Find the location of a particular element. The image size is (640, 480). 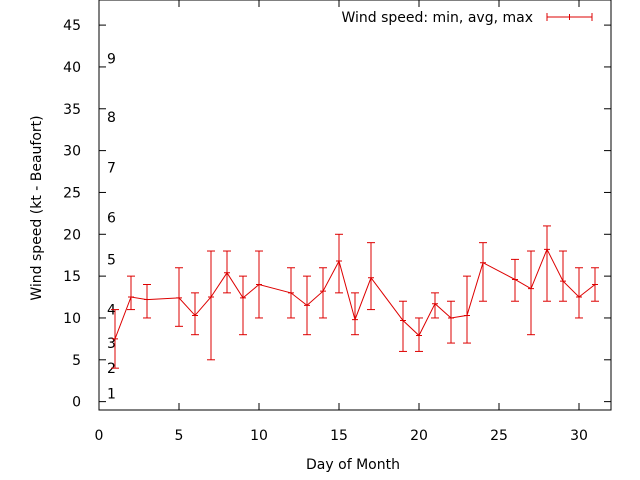

legend: Wind speed: min, avg, max is located at coordinates (467, 18).